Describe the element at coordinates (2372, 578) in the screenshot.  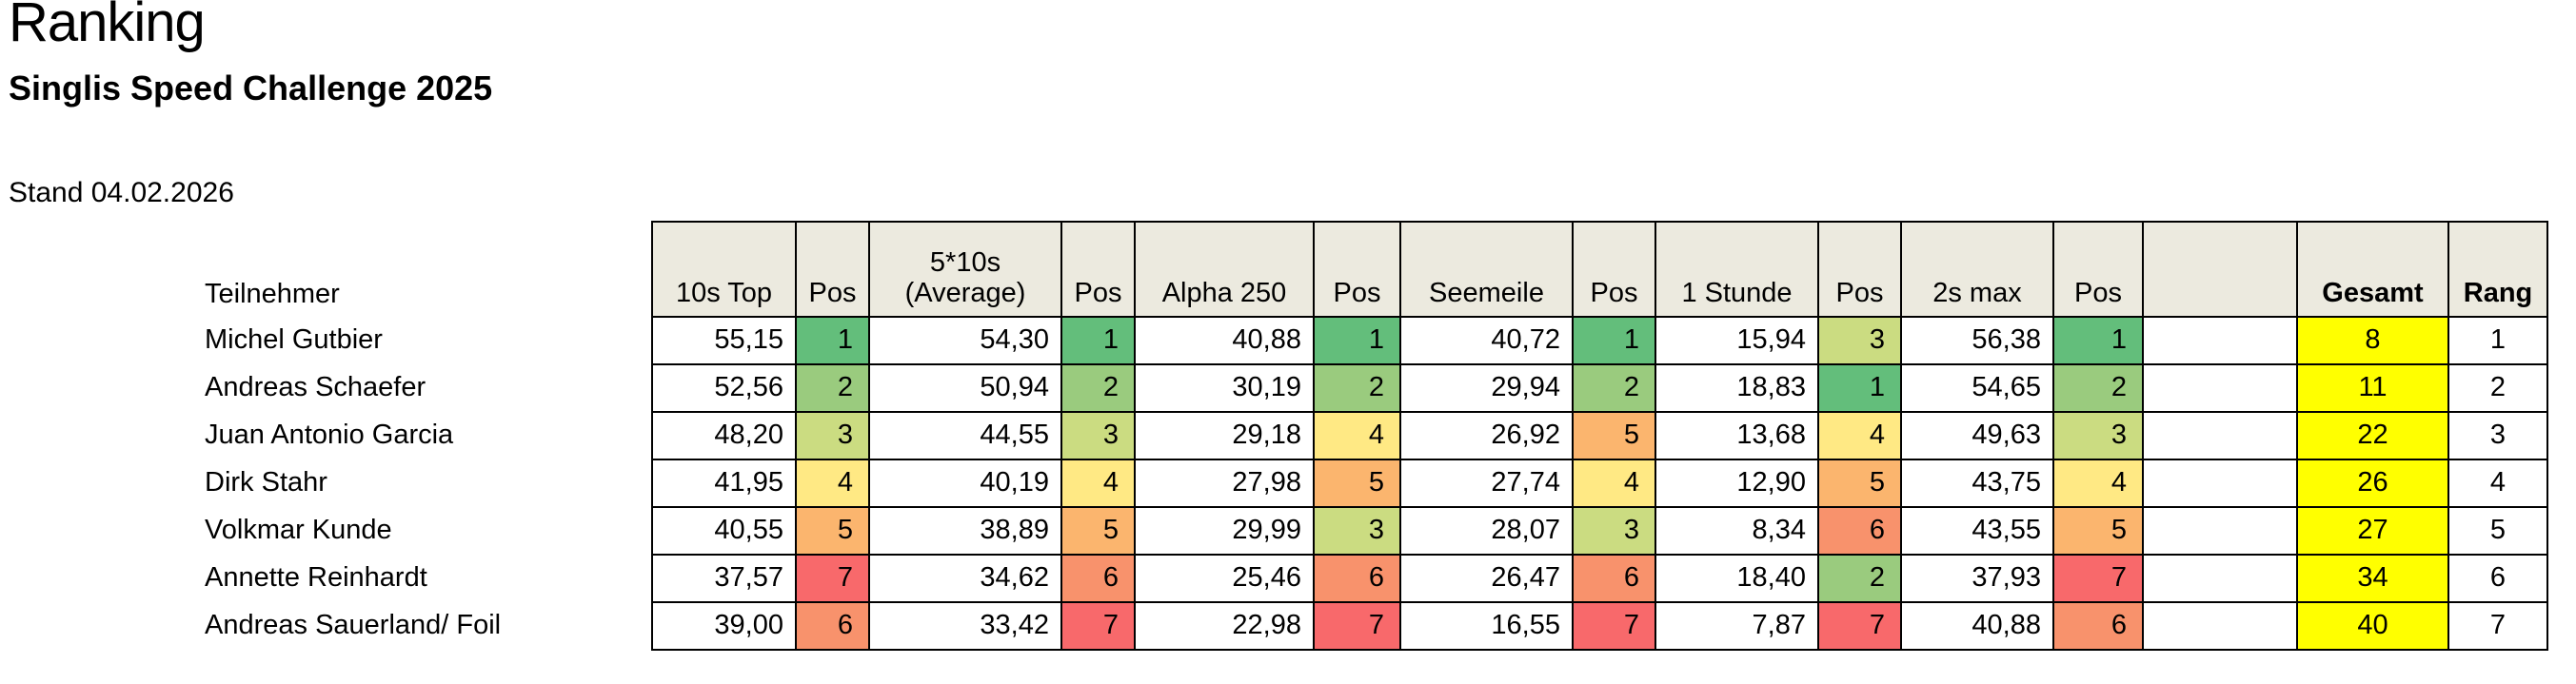
I see `gesamt-cell: 34` at that location.